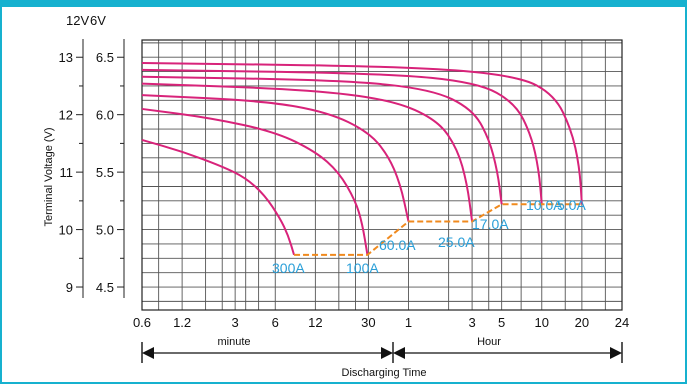 This screenshot has height=386, width=687. What do you see at coordinates (490, 224) in the screenshot?
I see `curve-label-17-0A: 17.0A` at bounding box center [490, 224].